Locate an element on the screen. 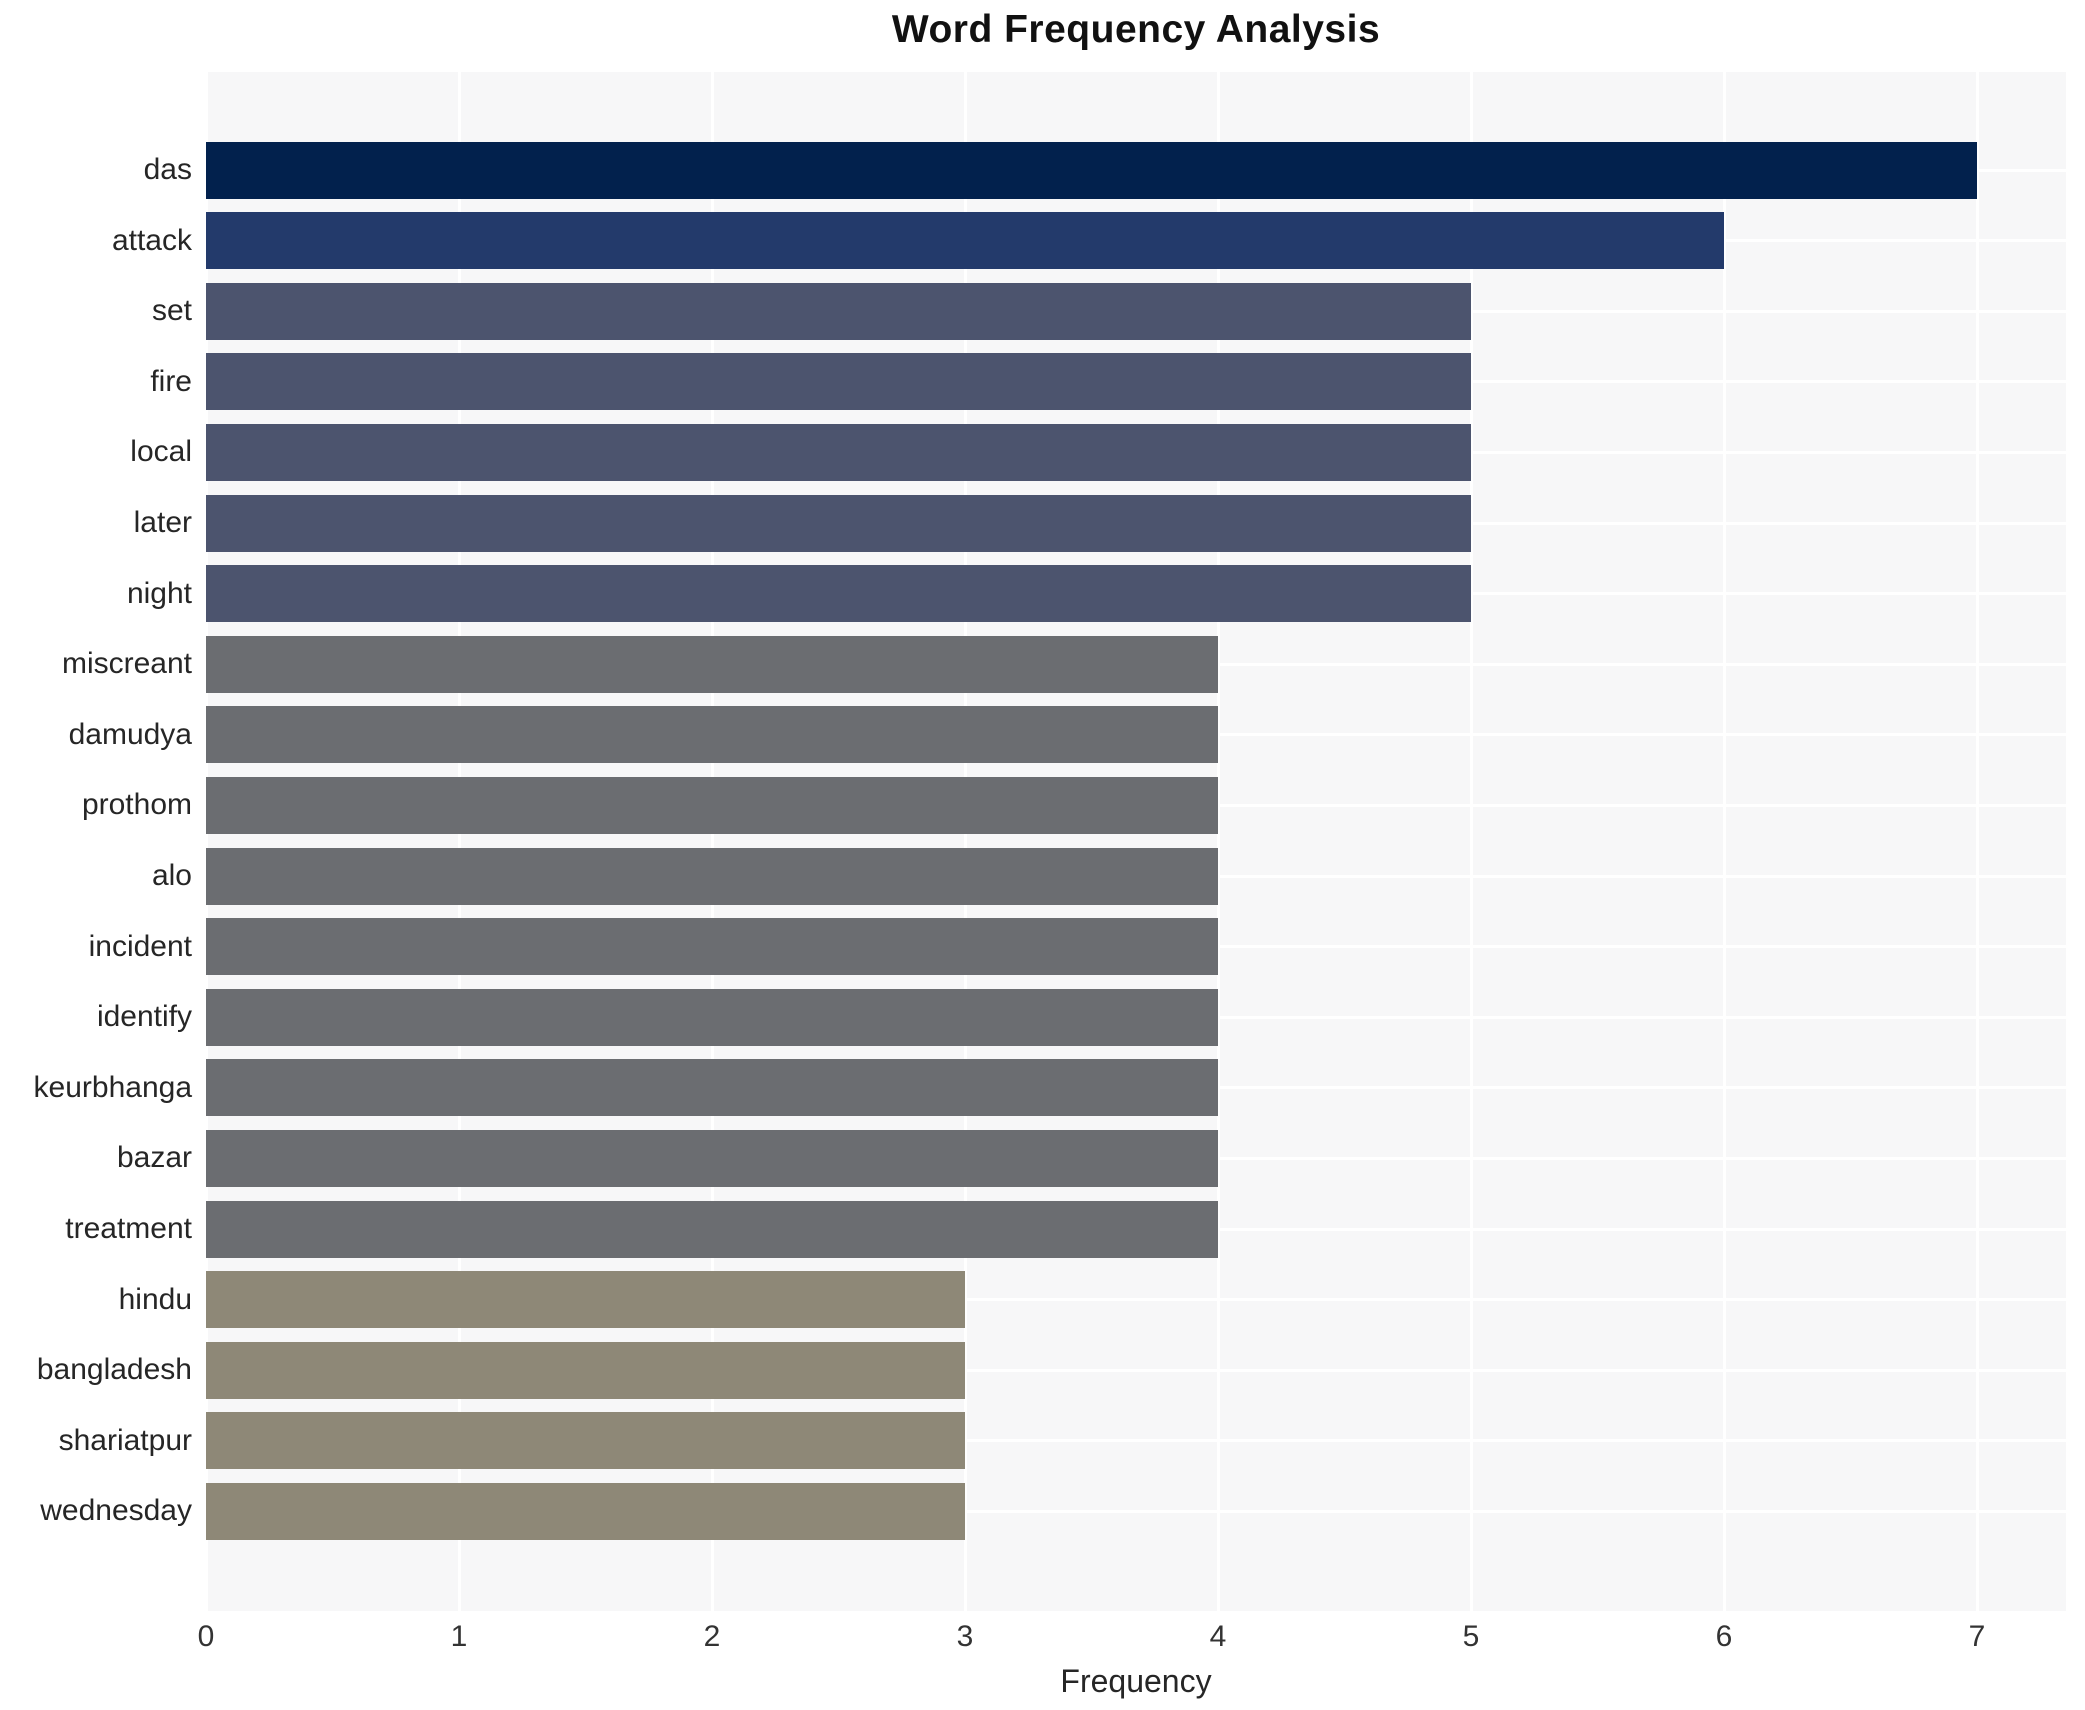 Image resolution: width=2085 pixels, height=1710 pixels. y-label-fire: fire is located at coordinates (171, 381).